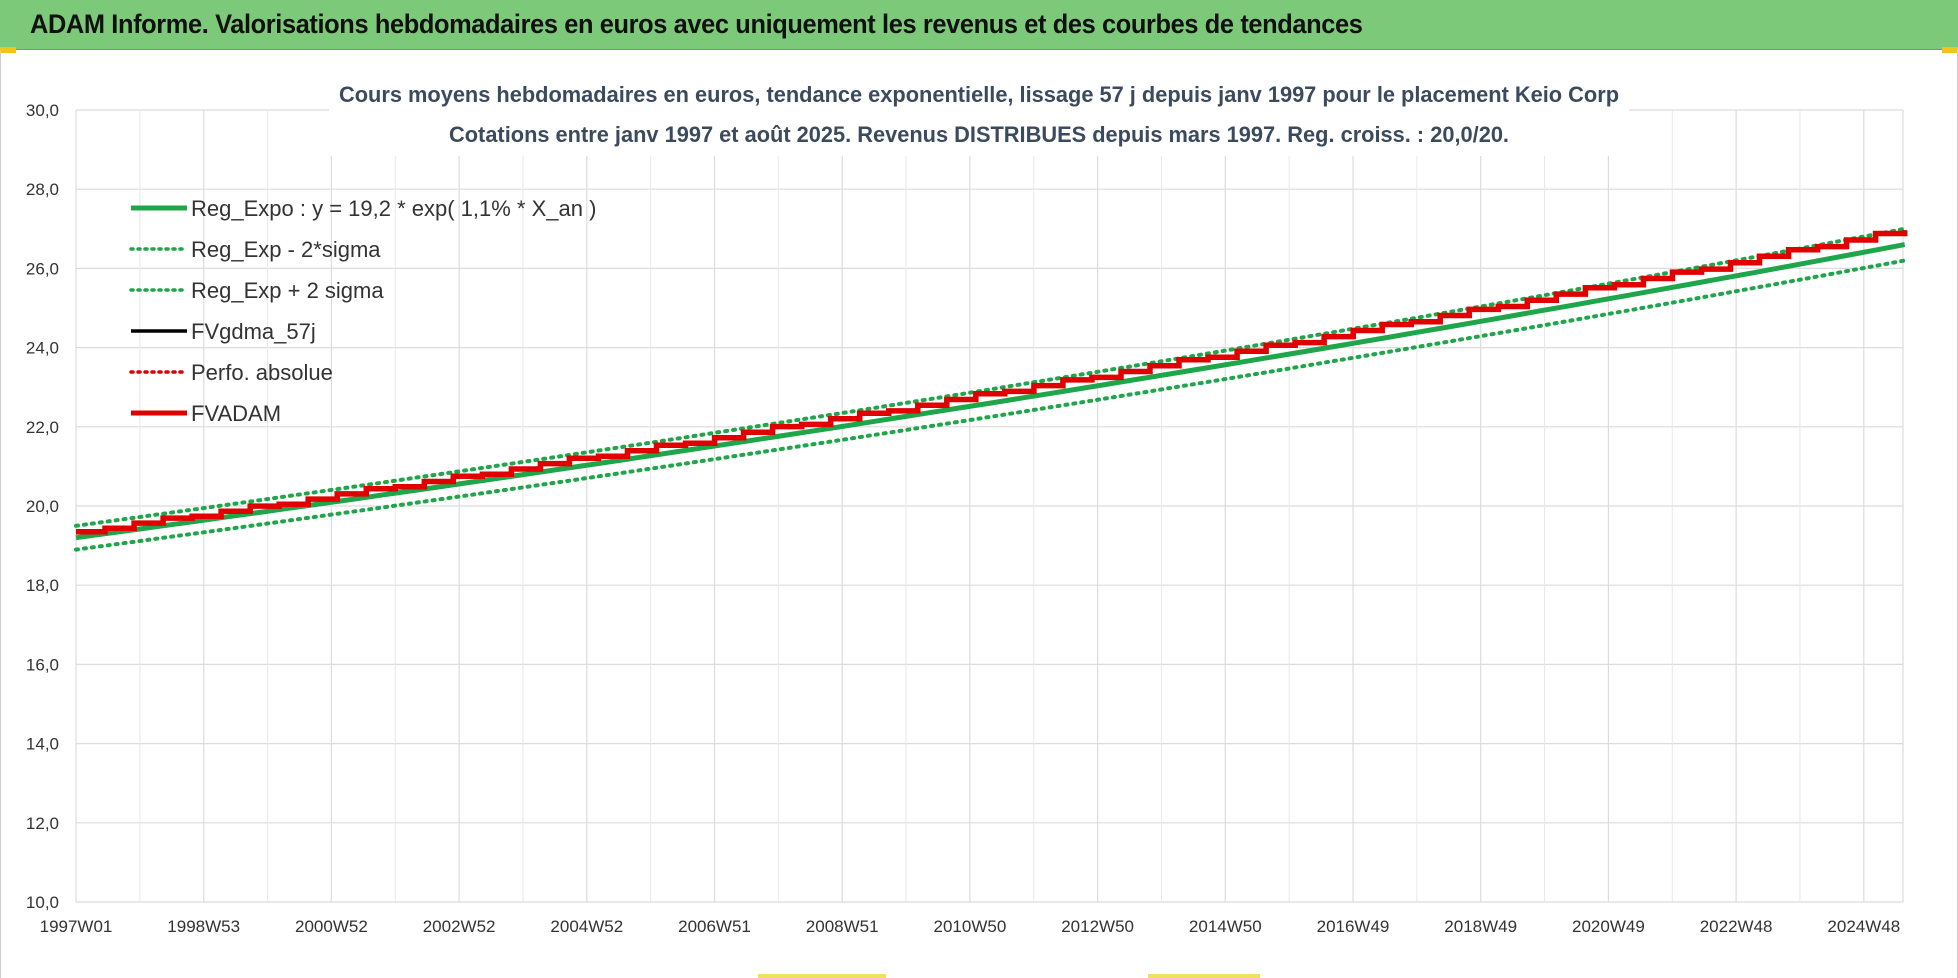 This screenshot has width=1958, height=978. I want to click on y-tick-label: 24,0, so click(42, 348).